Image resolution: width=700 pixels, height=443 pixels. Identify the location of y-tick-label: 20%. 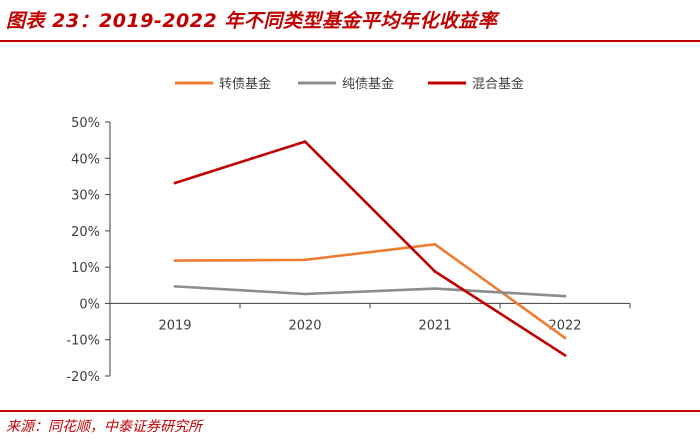
(85, 232).